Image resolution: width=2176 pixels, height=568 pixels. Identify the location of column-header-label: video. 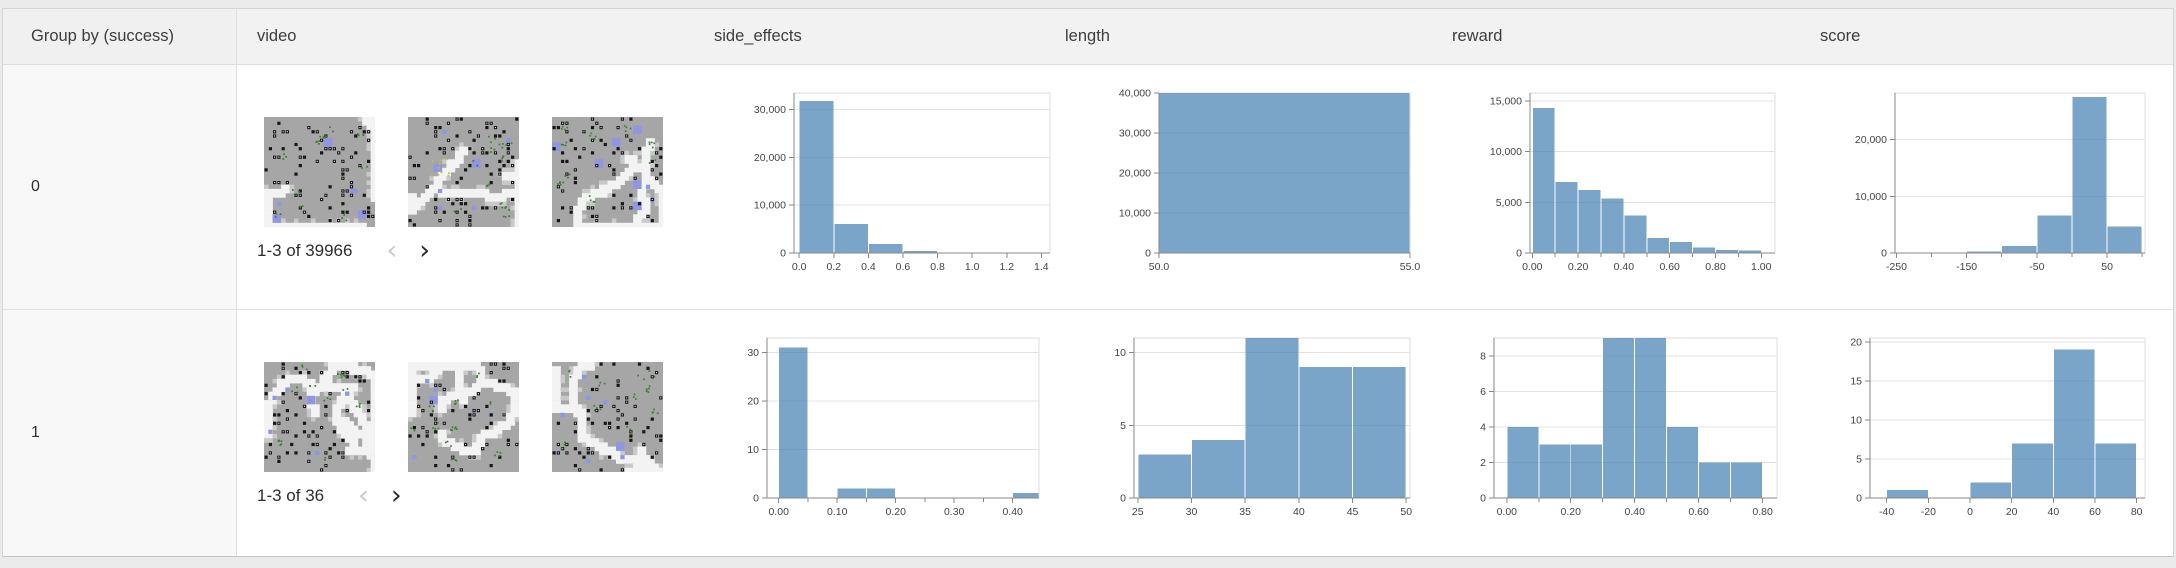
(277, 36).